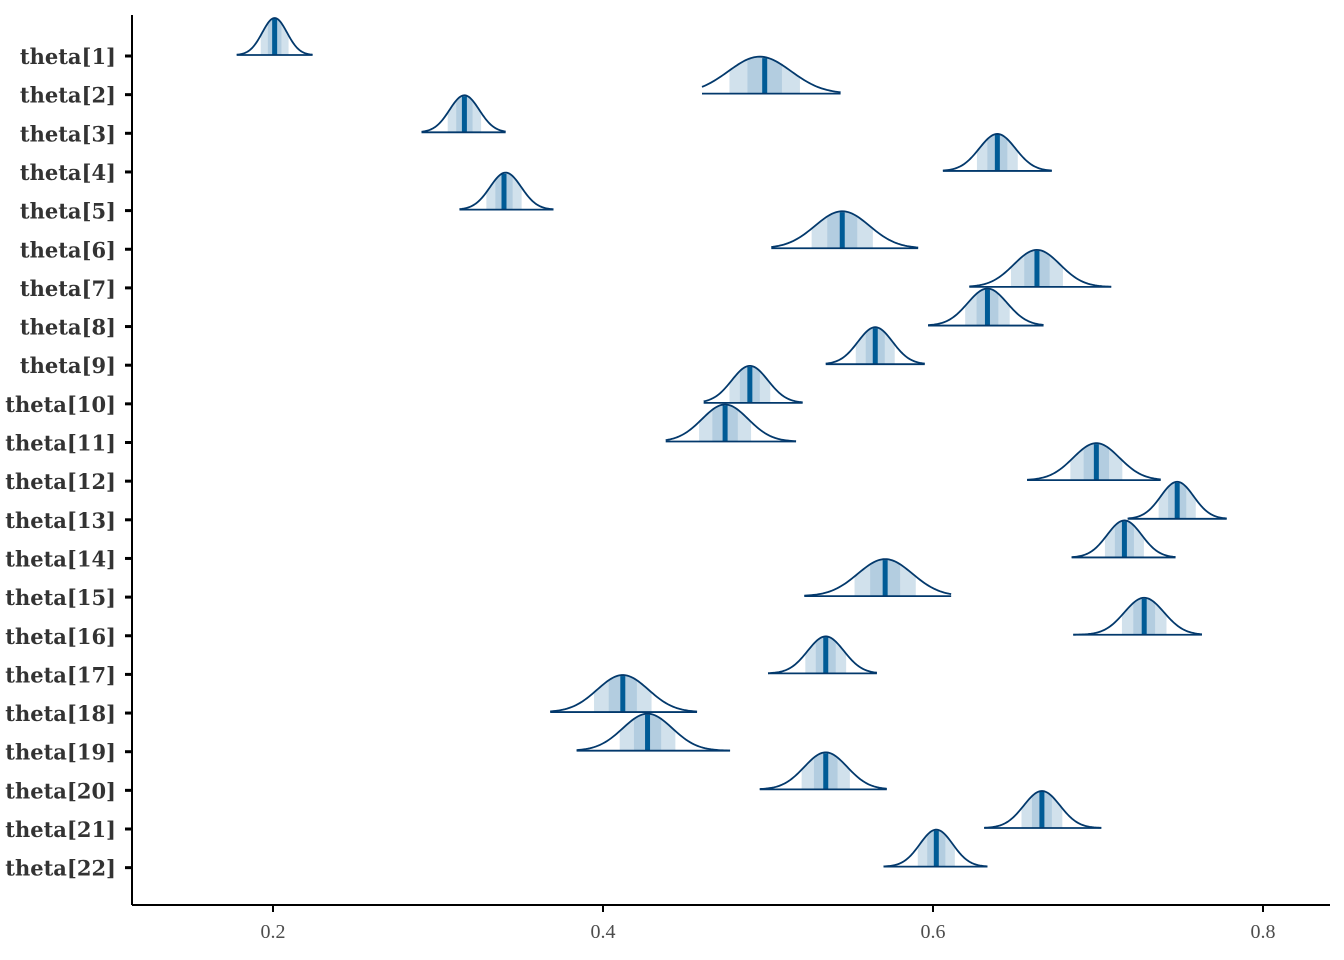 Image resolution: width=1344 pixels, height=960 pixels. Describe the element at coordinates (60, 713) in the screenshot. I see `y-tick-label-theta-18: theta[18]` at that location.